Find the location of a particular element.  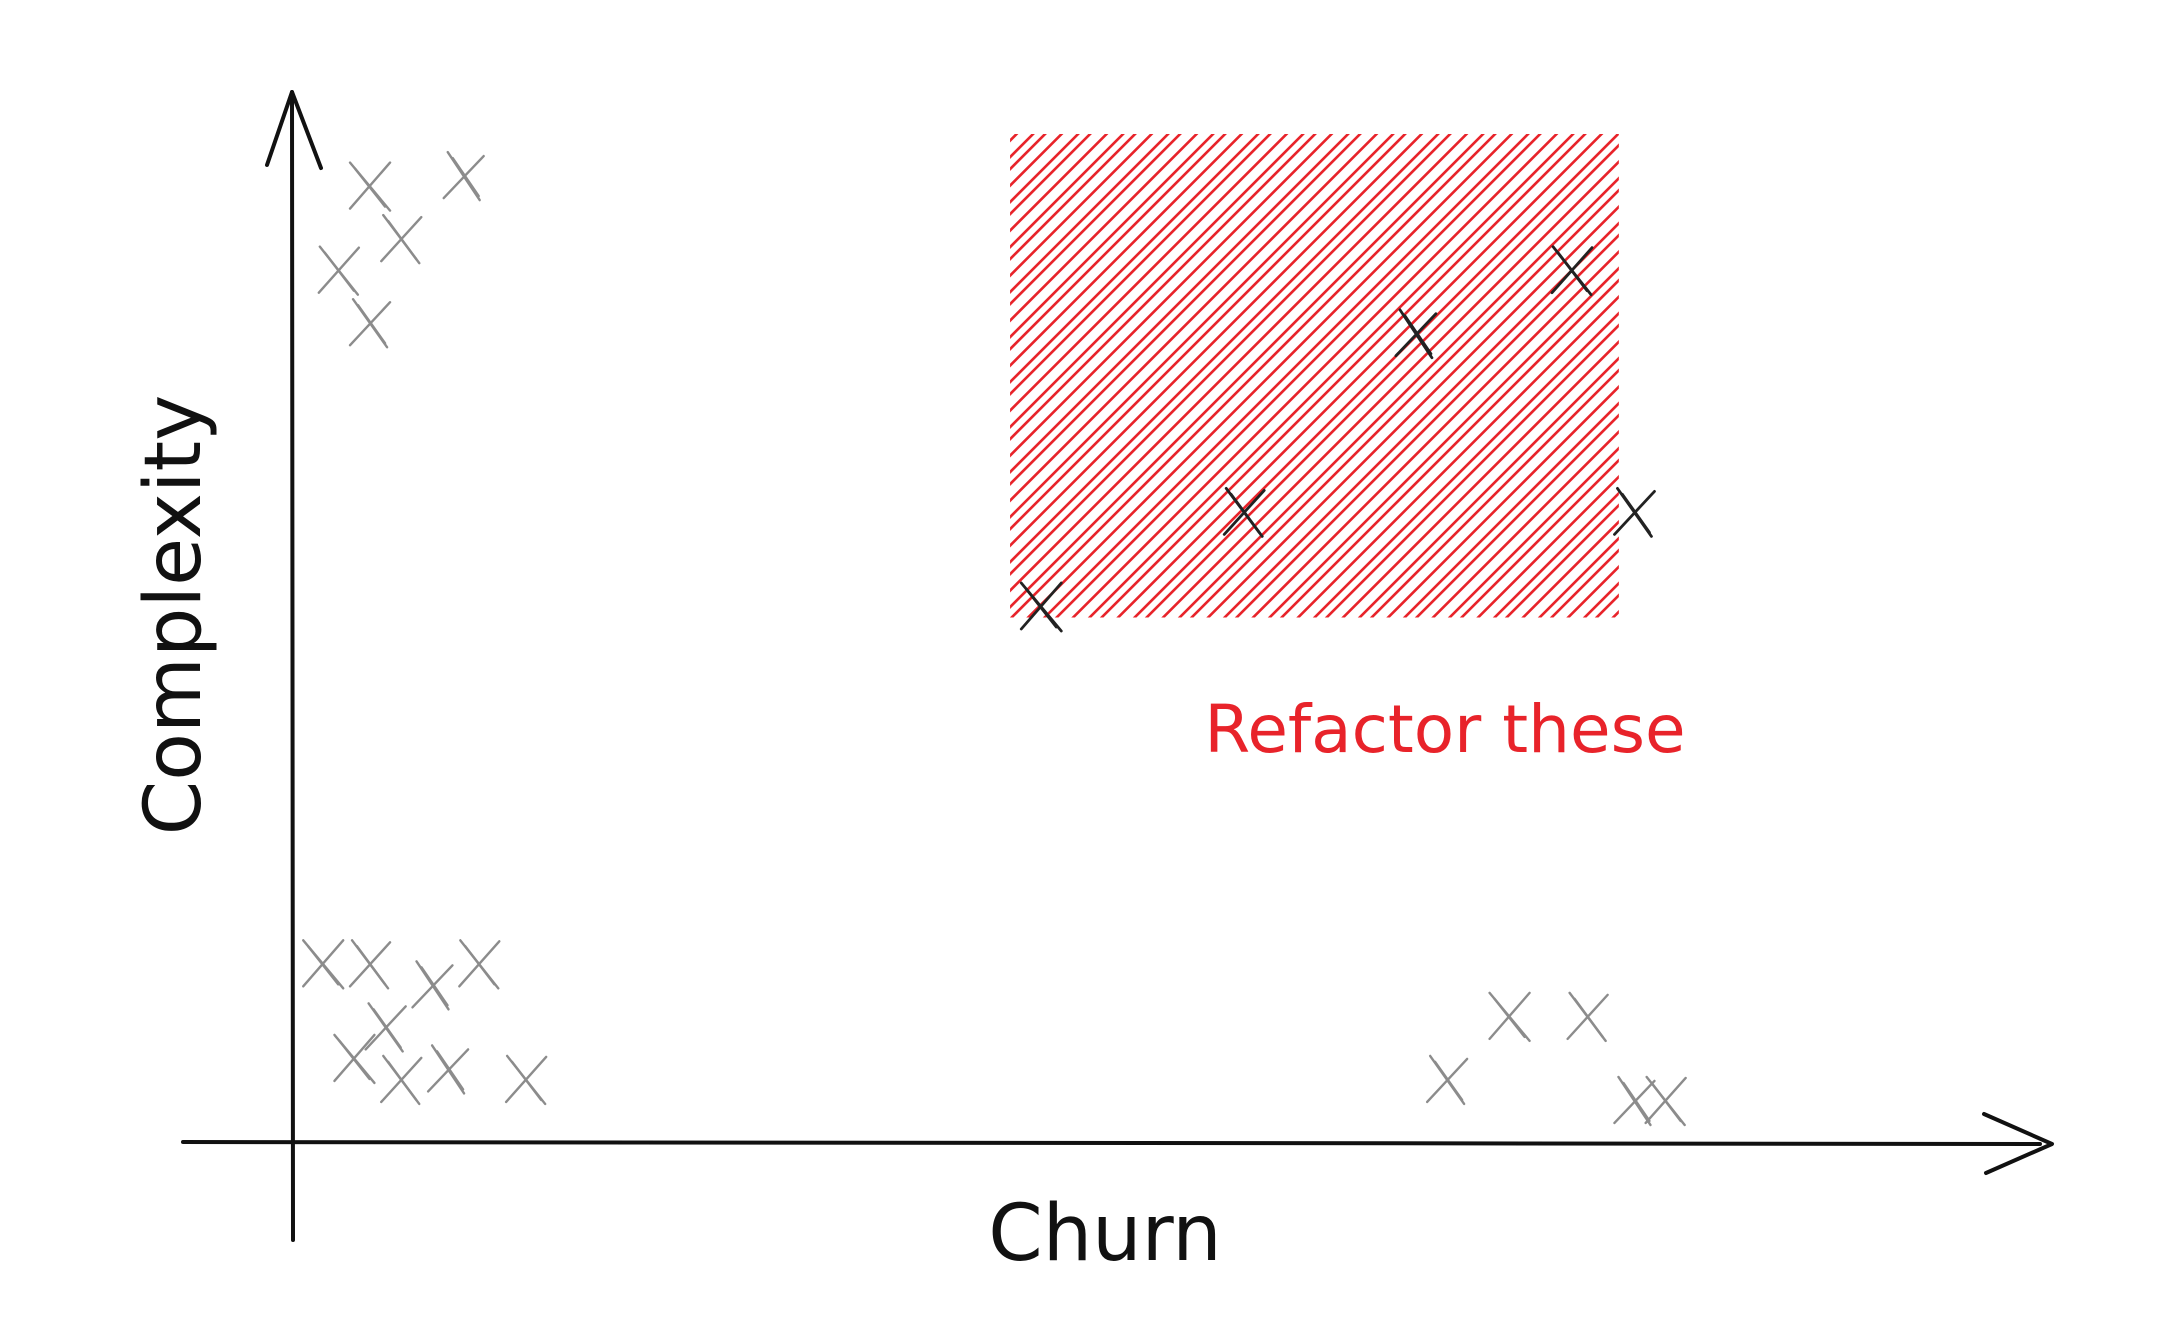

y-axis-label: Complexity is located at coordinates (174, 615).